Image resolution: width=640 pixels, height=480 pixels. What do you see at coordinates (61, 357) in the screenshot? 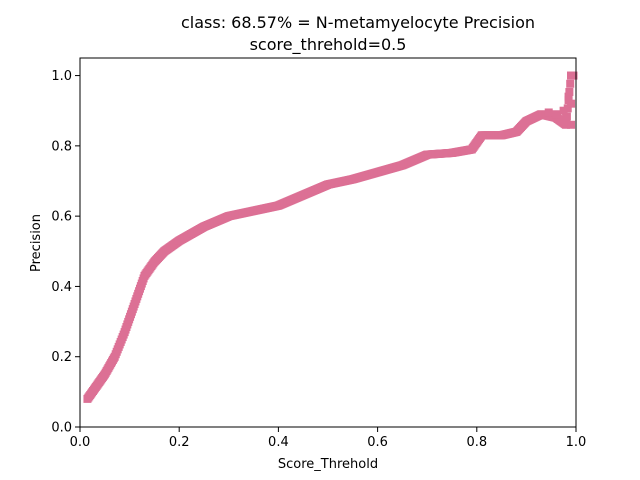
I see `y-tick-label: 0.2` at bounding box center [61, 357].